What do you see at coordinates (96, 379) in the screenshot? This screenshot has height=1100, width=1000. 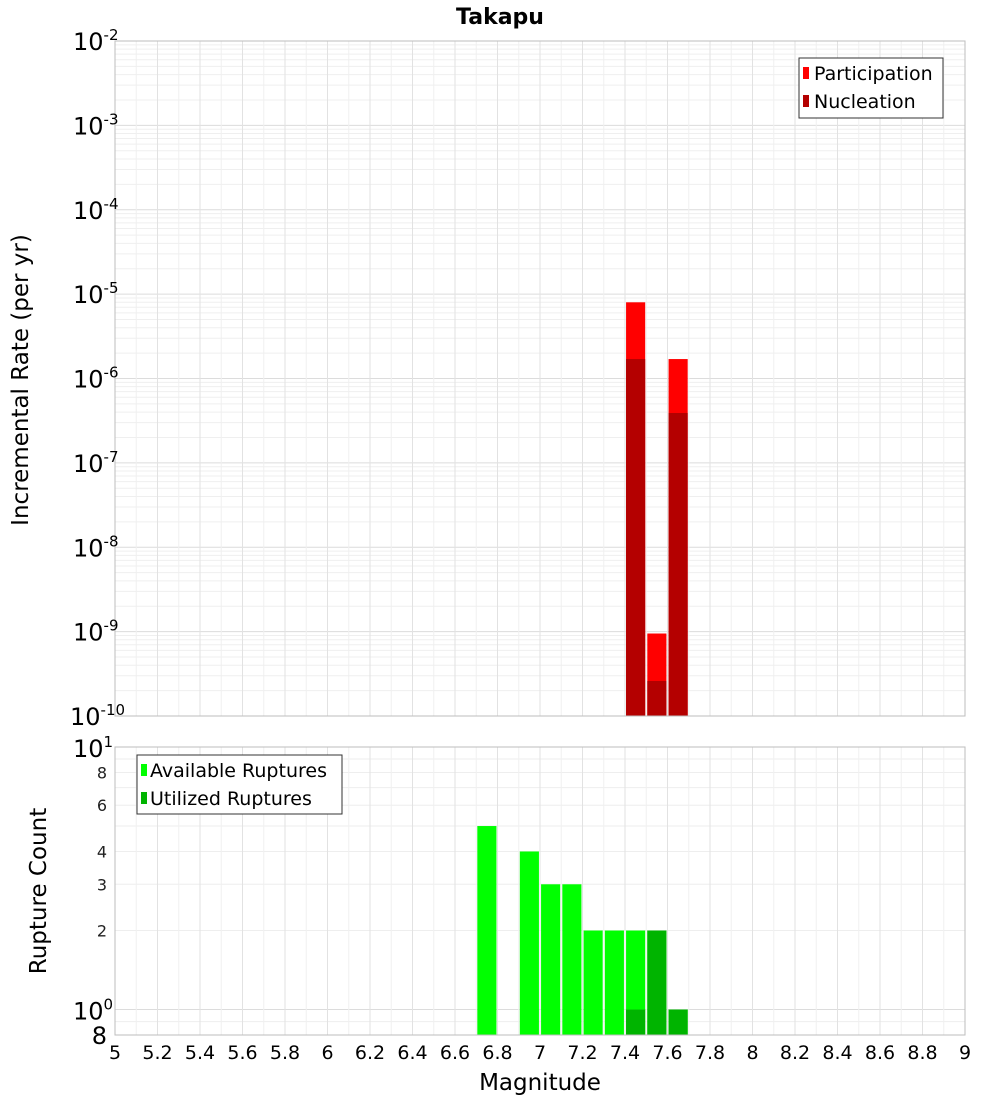 I see `top-y-tick-label: 10⁻⁶` at bounding box center [96, 379].